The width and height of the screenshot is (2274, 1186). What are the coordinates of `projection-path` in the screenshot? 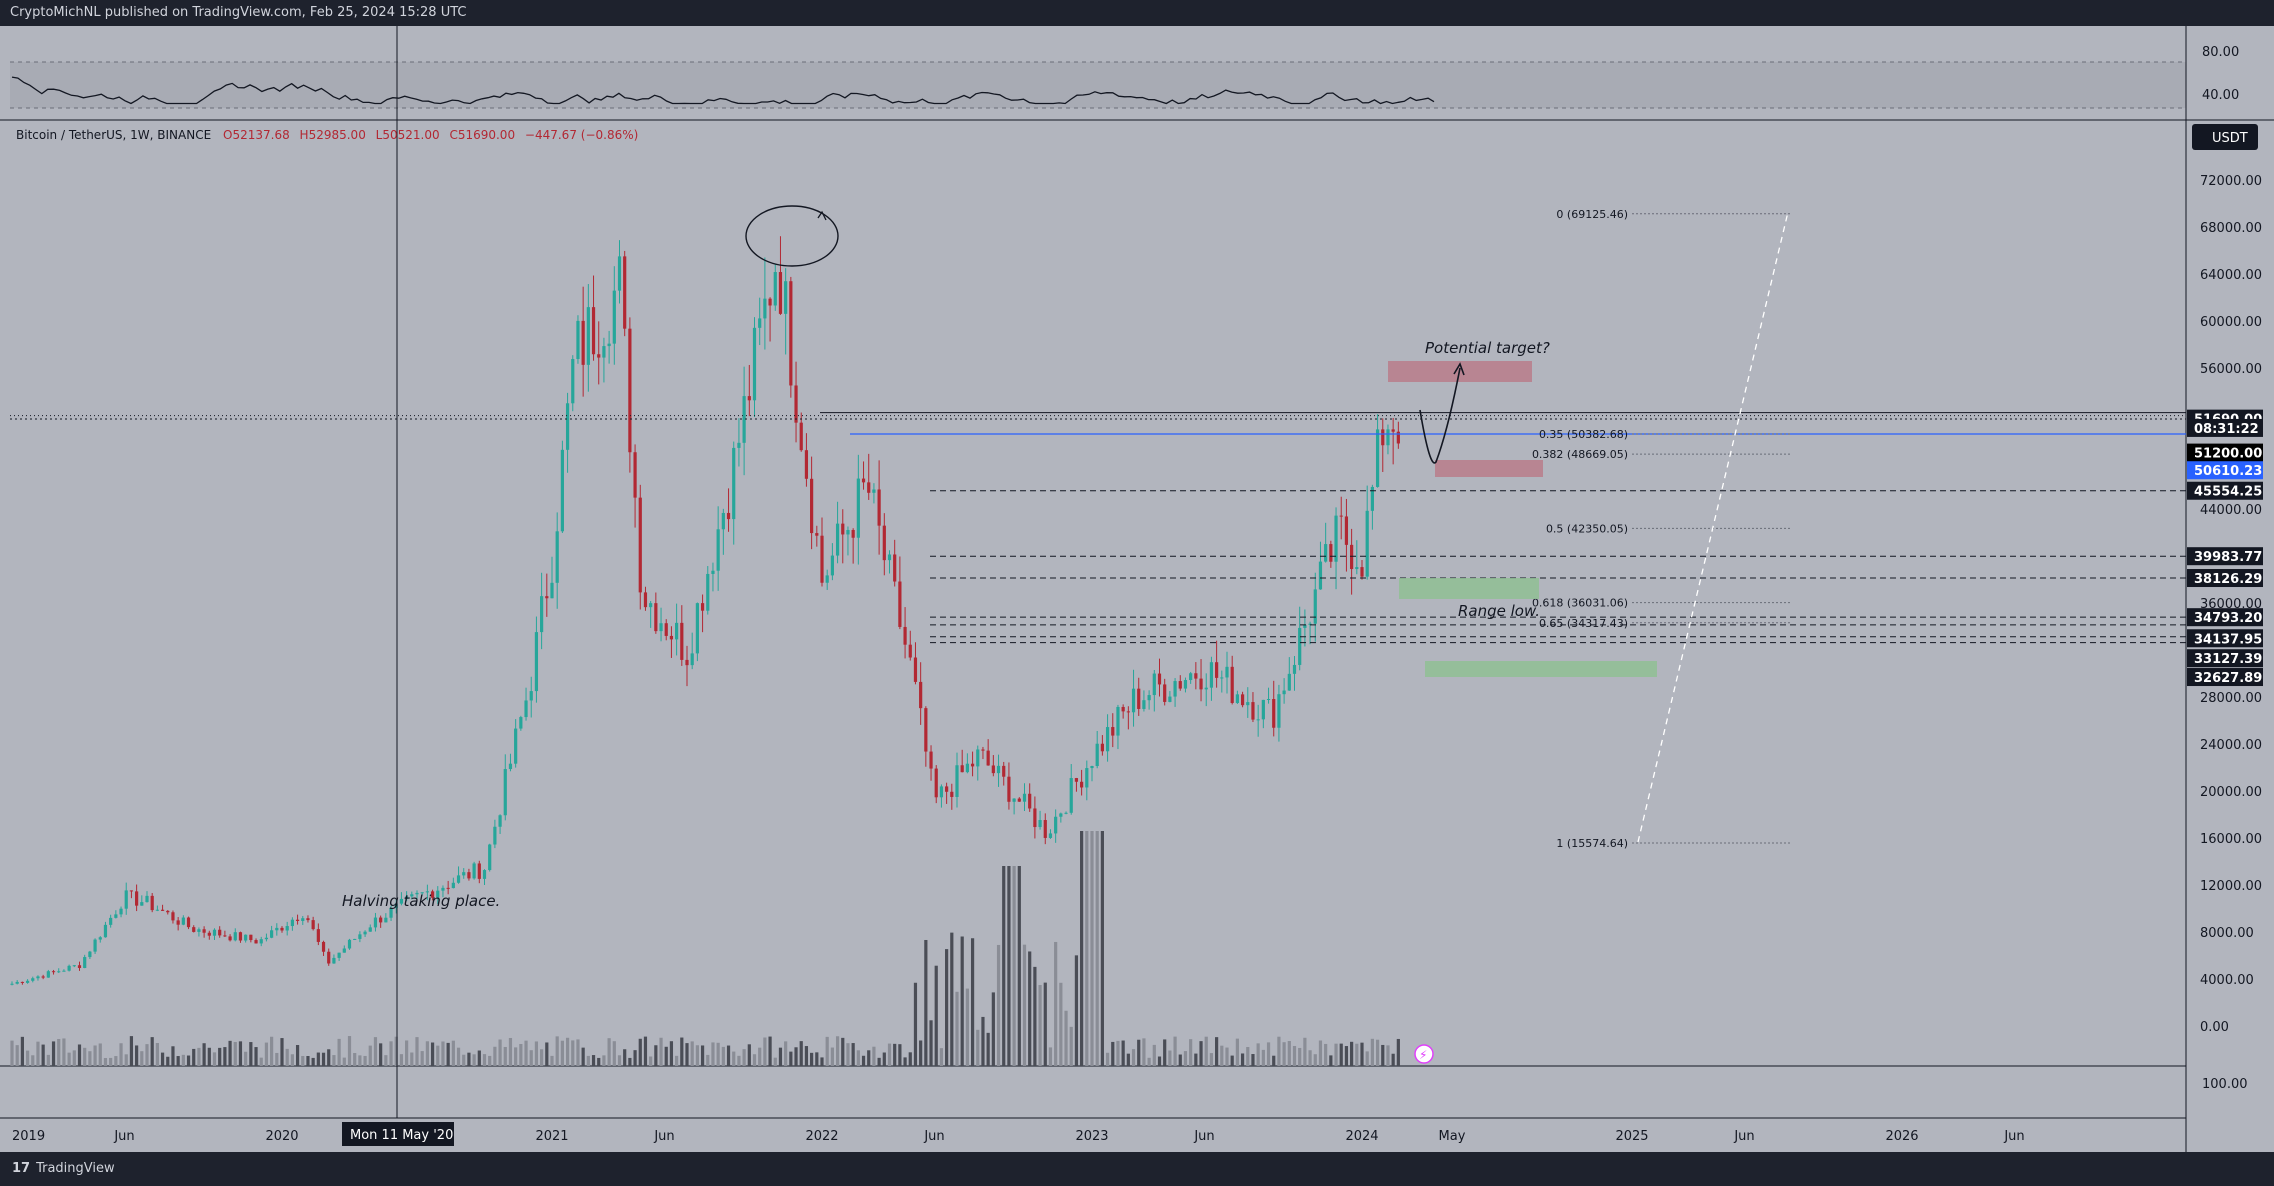 It's located at (1440, 415).